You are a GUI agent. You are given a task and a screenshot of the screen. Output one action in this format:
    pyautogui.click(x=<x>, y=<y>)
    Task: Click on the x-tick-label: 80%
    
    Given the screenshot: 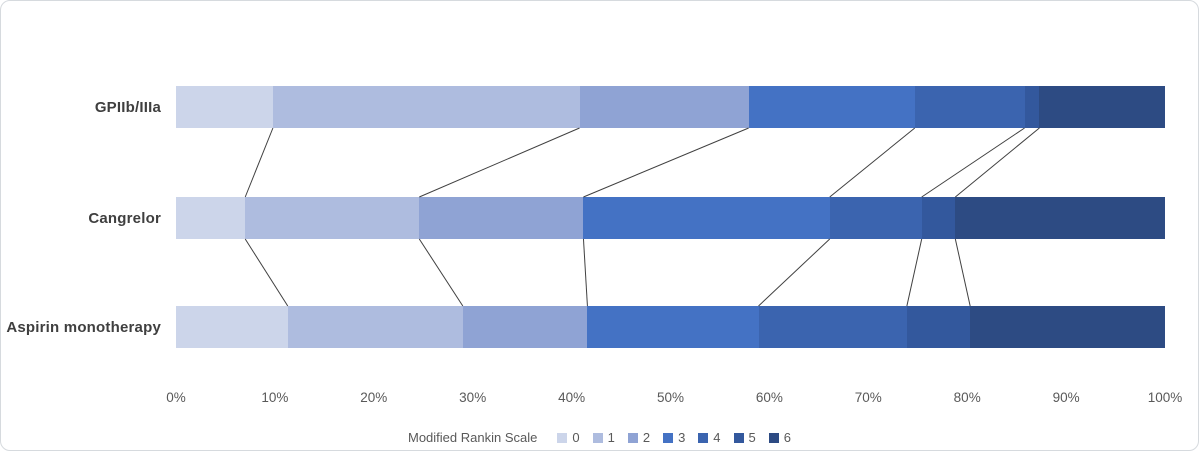 What is the action you would take?
    pyautogui.click(x=967, y=397)
    